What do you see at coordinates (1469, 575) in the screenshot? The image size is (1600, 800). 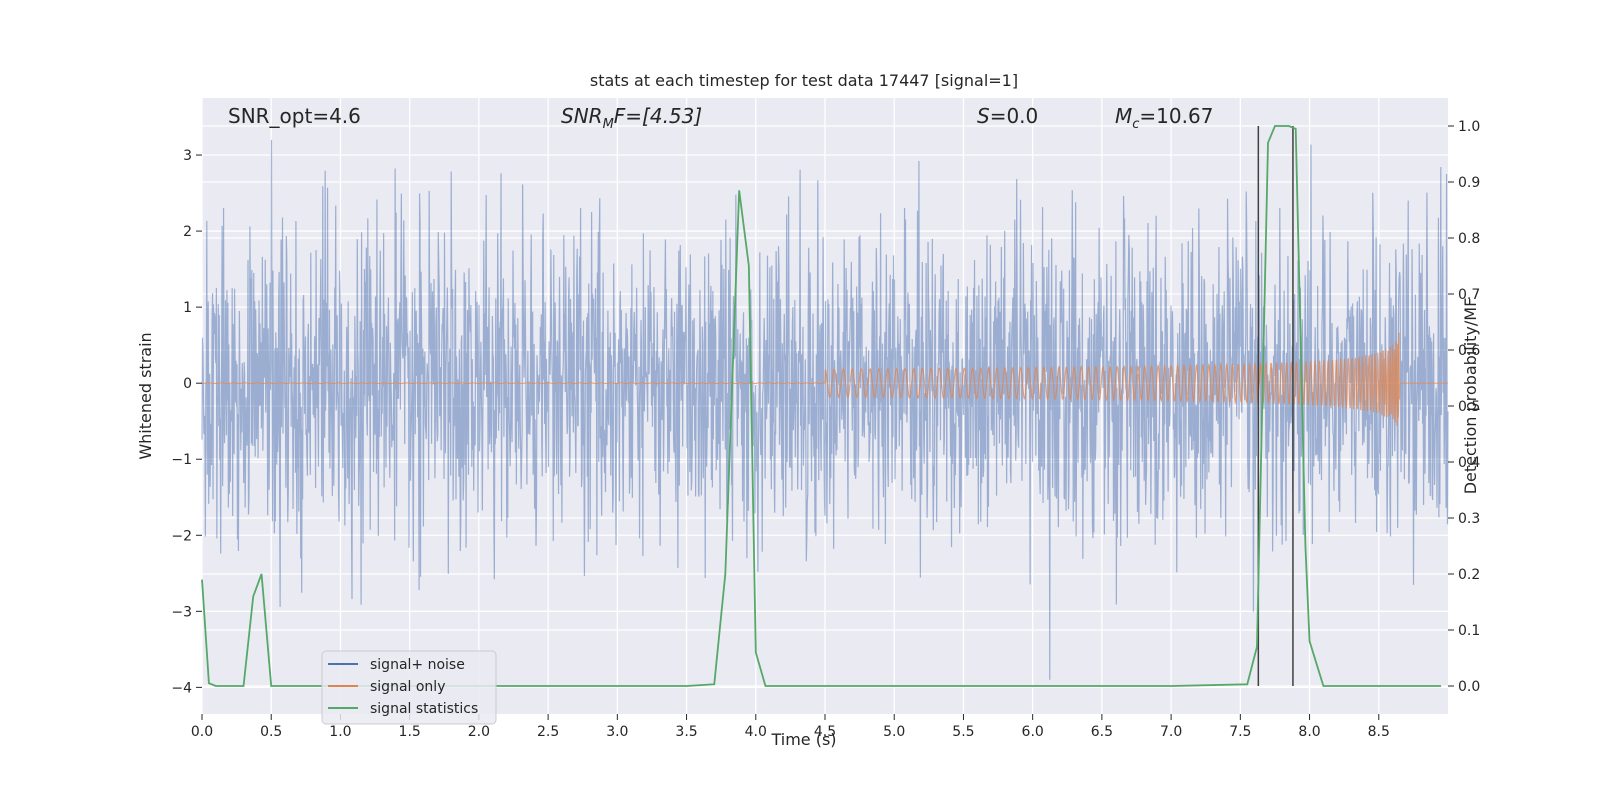 I see `y-right-tick-label: 0.2` at bounding box center [1469, 575].